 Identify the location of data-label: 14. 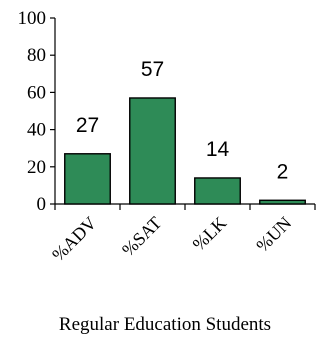
(218, 149).